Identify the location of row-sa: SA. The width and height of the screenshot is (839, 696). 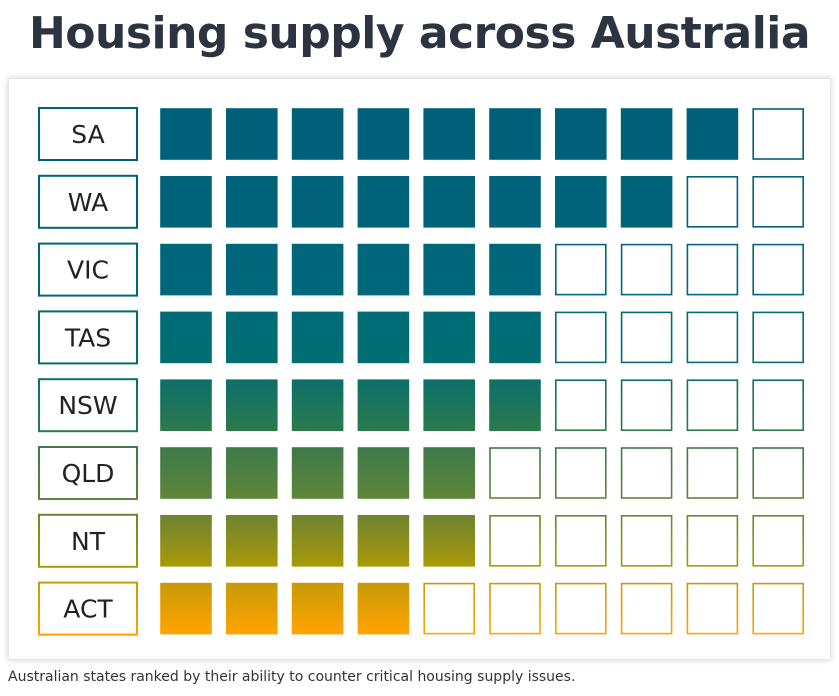
(421, 134).